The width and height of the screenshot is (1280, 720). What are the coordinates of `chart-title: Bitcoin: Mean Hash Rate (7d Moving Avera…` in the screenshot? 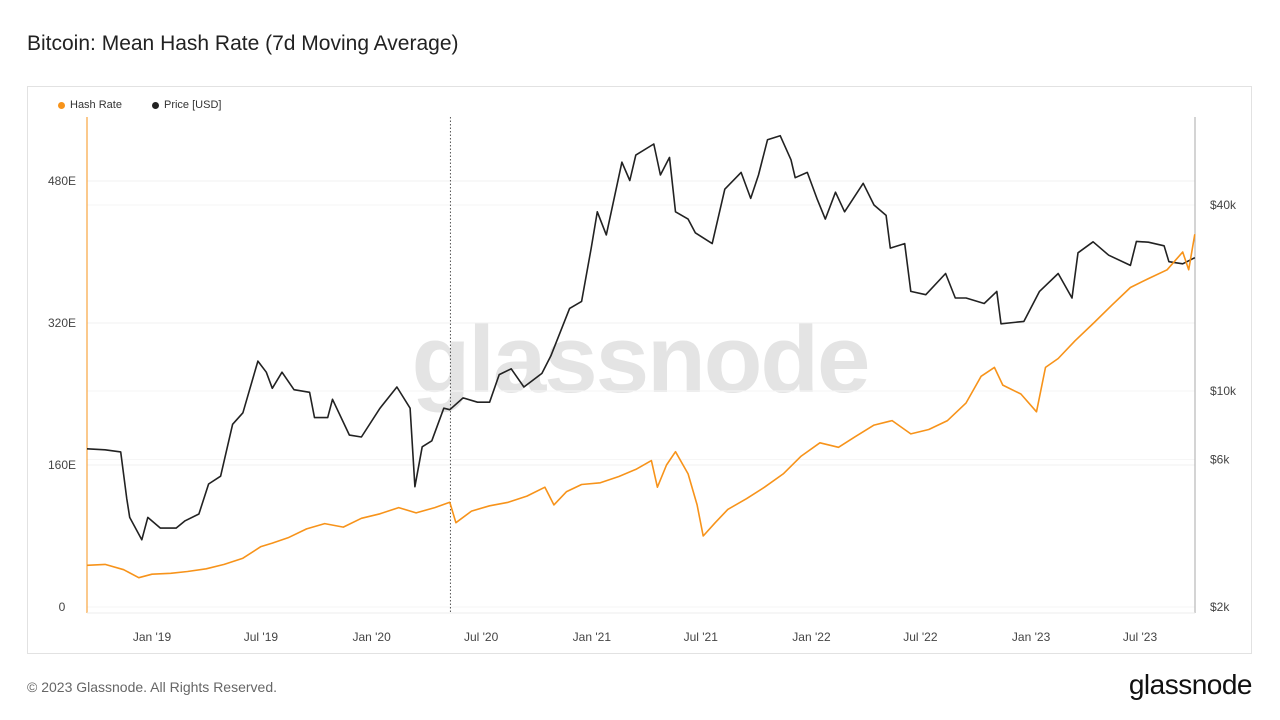 It's located at (243, 43).